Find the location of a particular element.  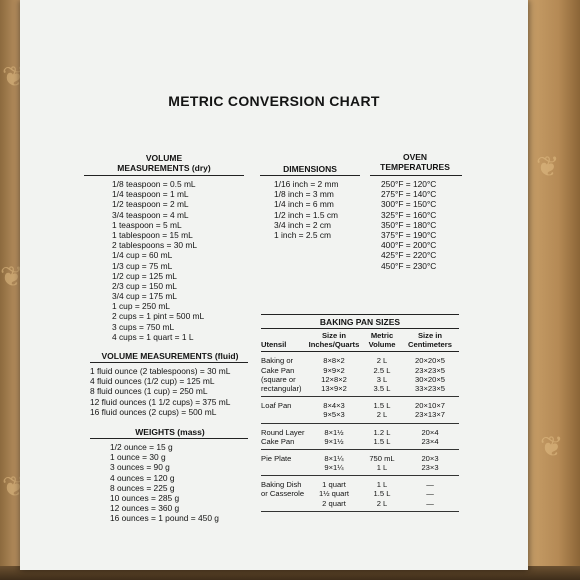

list-item: 1 inch = 2.5 cm is located at coordinates (303, 234).